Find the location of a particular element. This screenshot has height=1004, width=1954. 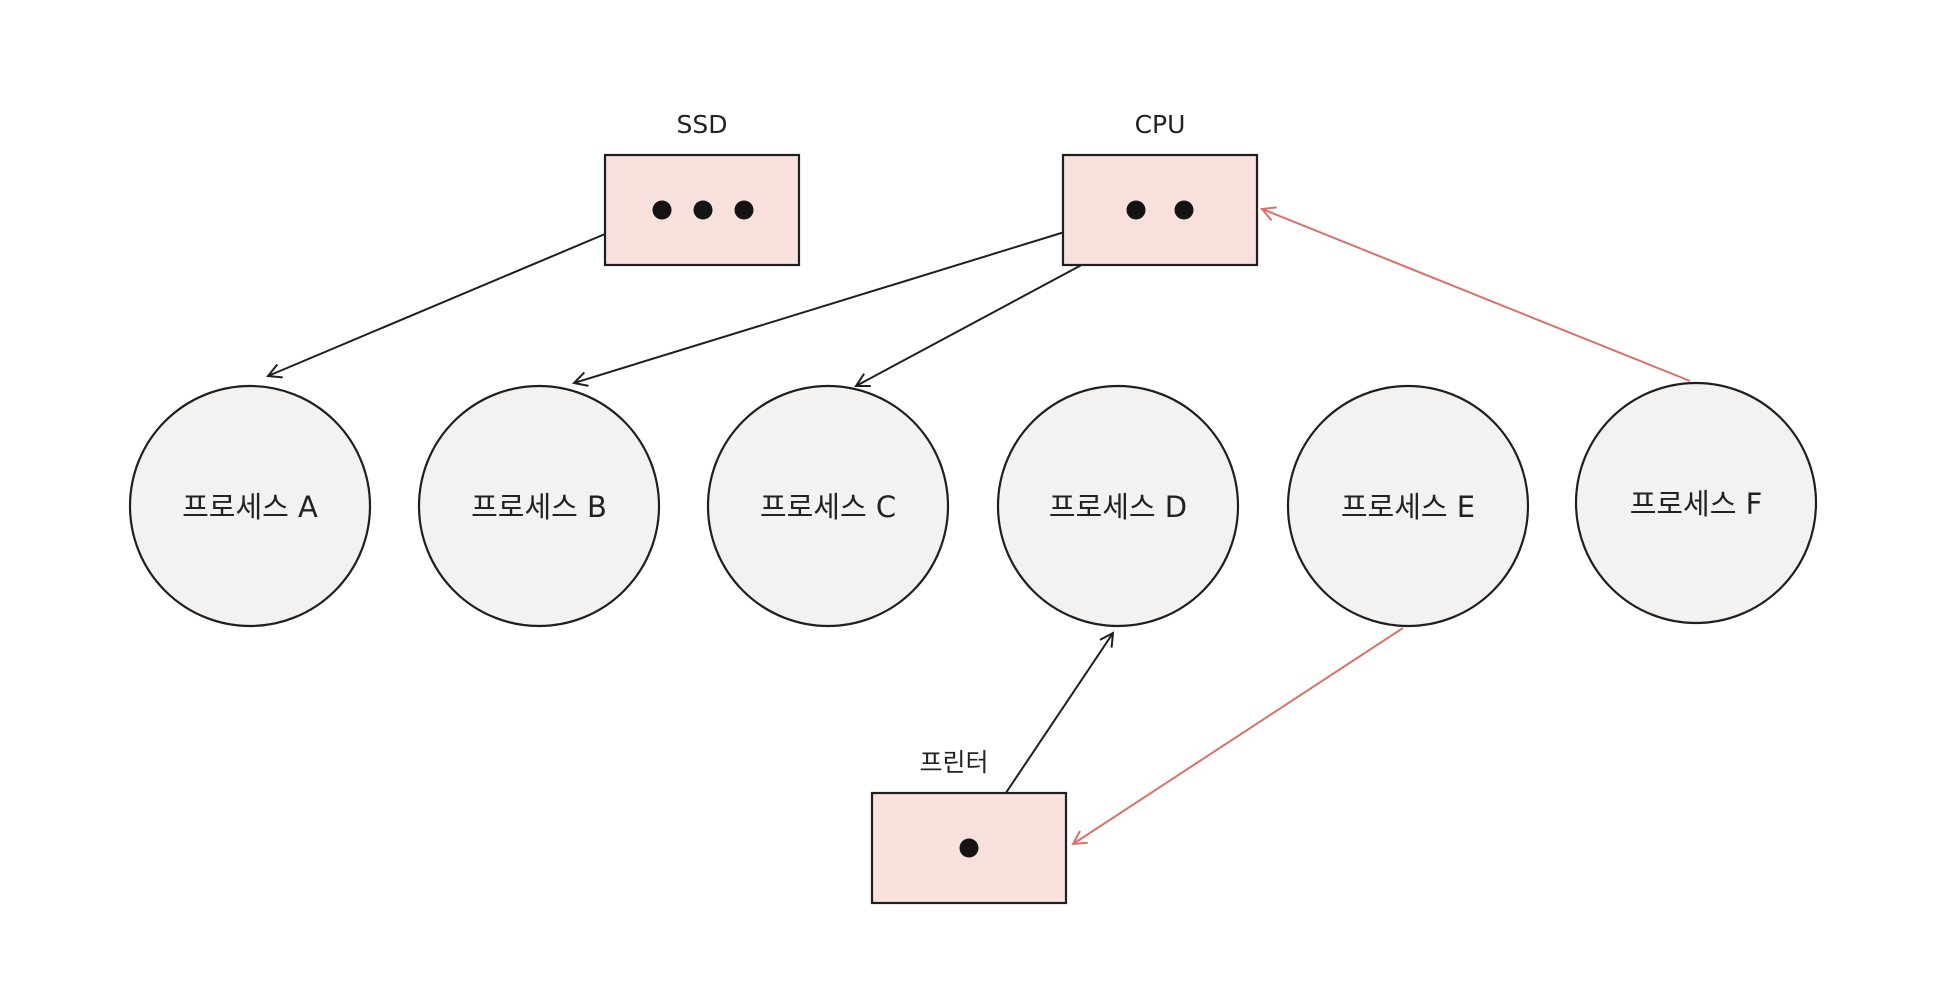

process-f: 프로세스 F is located at coordinates (1696, 503).